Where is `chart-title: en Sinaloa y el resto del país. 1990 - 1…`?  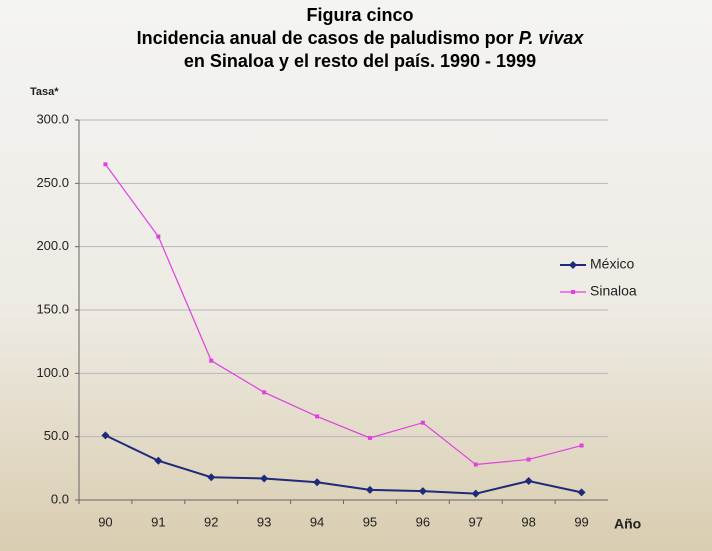
chart-title: en Sinaloa y el resto del país. 1990 - 1… is located at coordinates (360, 61).